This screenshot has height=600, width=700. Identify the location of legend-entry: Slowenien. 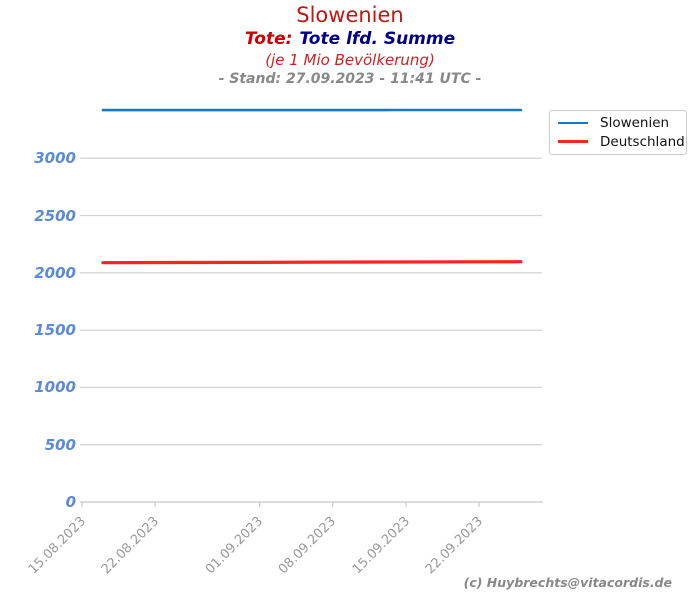
(618, 123).